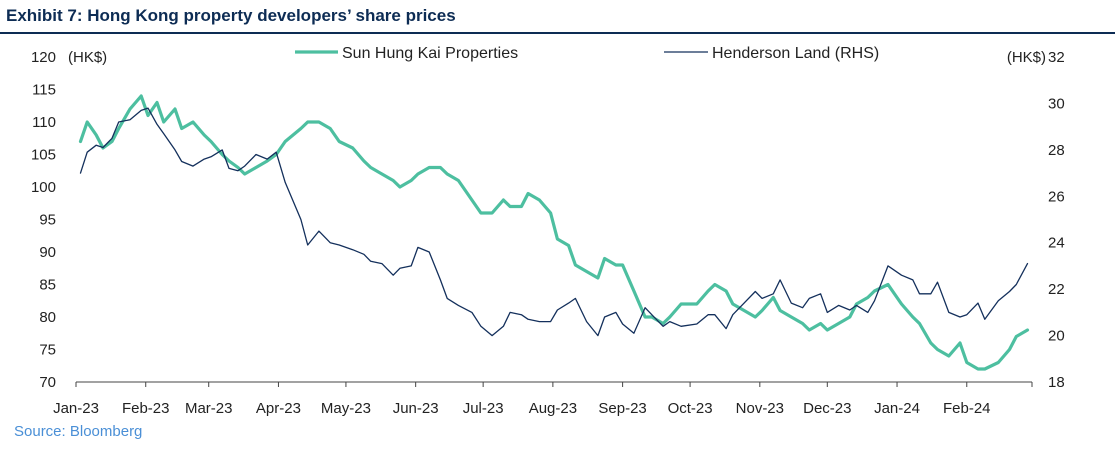 Image resolution: width=1115 pixels, height=449 pixels. Describe the element at coordinates (967, 408) in the screenshot. I see `x-tick-label: Feb-24` at that location.